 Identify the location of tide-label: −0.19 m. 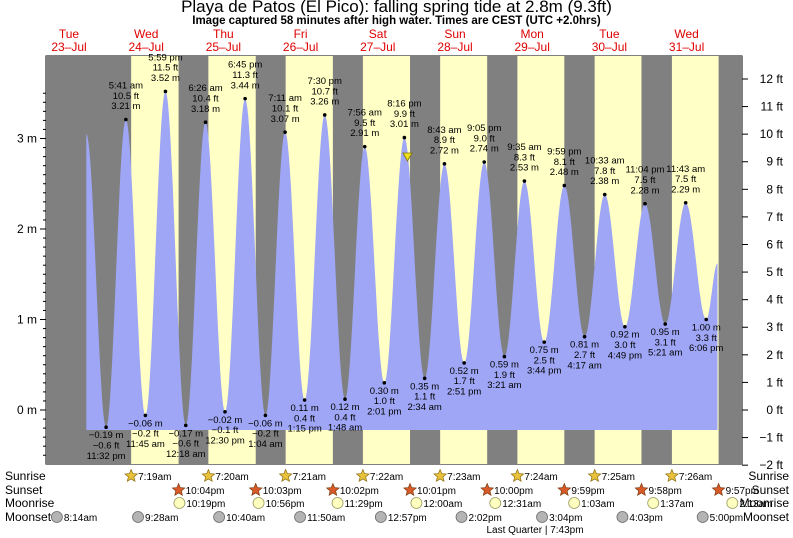
(106, 435).